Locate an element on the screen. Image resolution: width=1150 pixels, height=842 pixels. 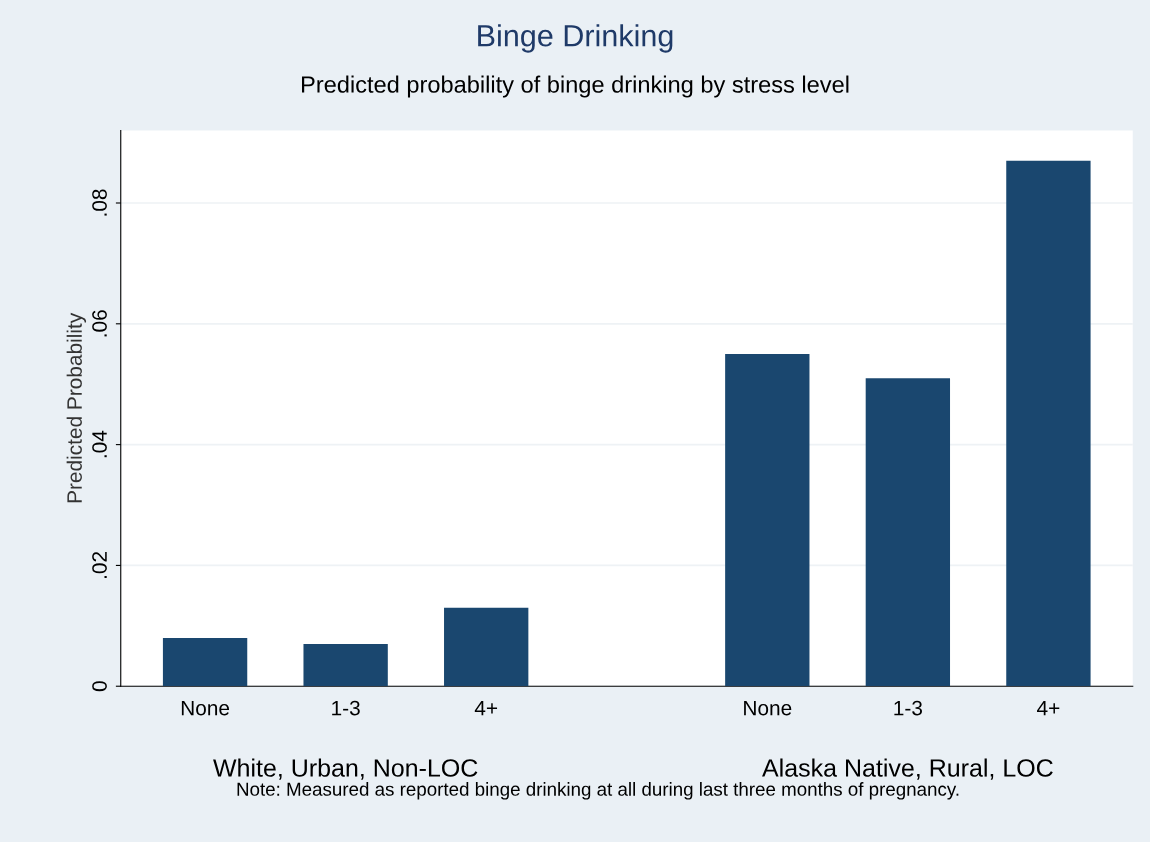
y-tick-label: .04 is located at coordinates (99, 444).